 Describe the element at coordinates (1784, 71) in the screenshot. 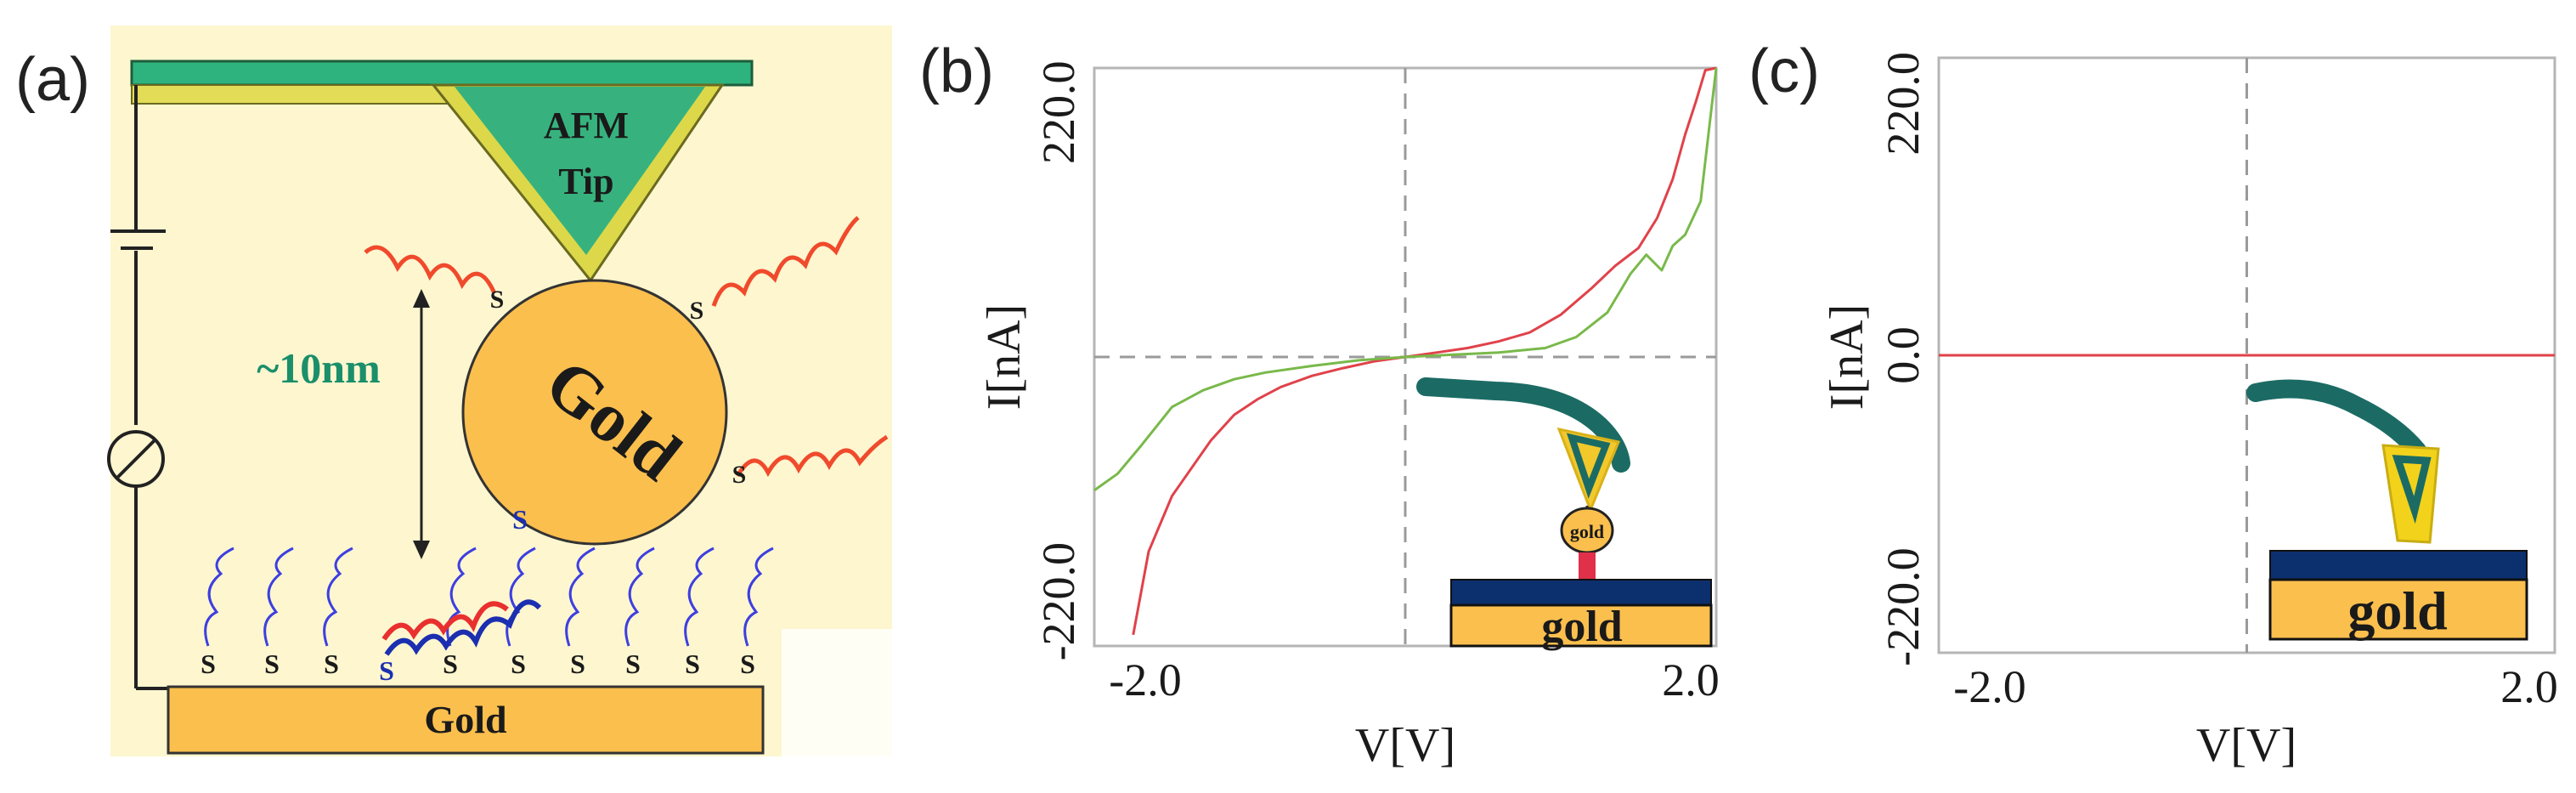

I see `panel-label-c: (c)` at that location.